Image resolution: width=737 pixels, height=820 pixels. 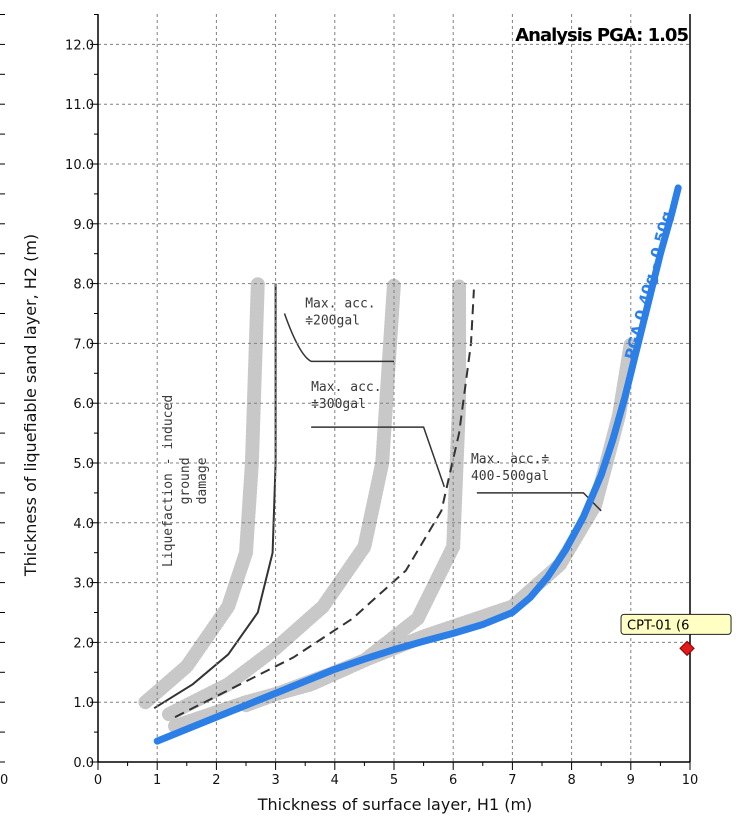 What do you see at coordinates (648, 285) in the screenshot?
I see `series-label-0: PGA 0.40g - 0.50g` at bounding box center [648, 285].